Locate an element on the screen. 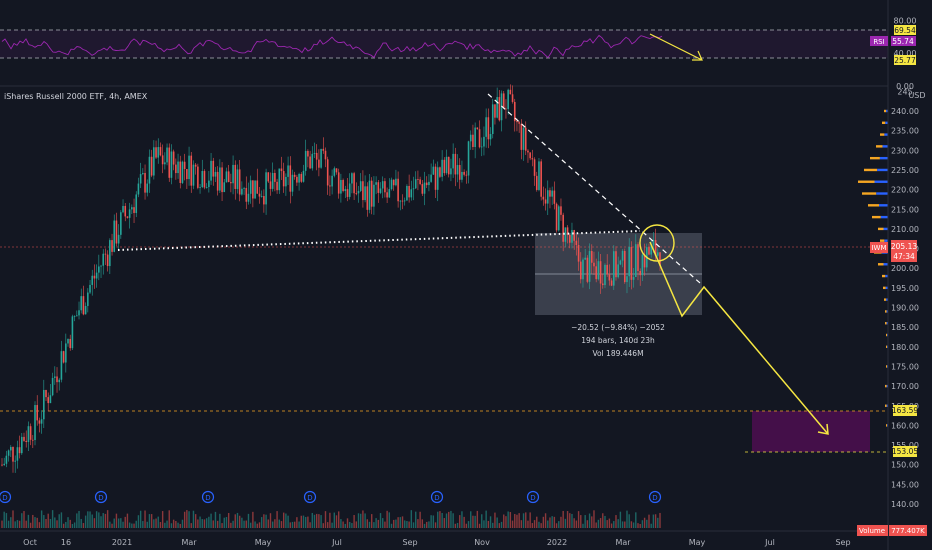  svg-text: 153.05 is located at coordinates (905, 451).